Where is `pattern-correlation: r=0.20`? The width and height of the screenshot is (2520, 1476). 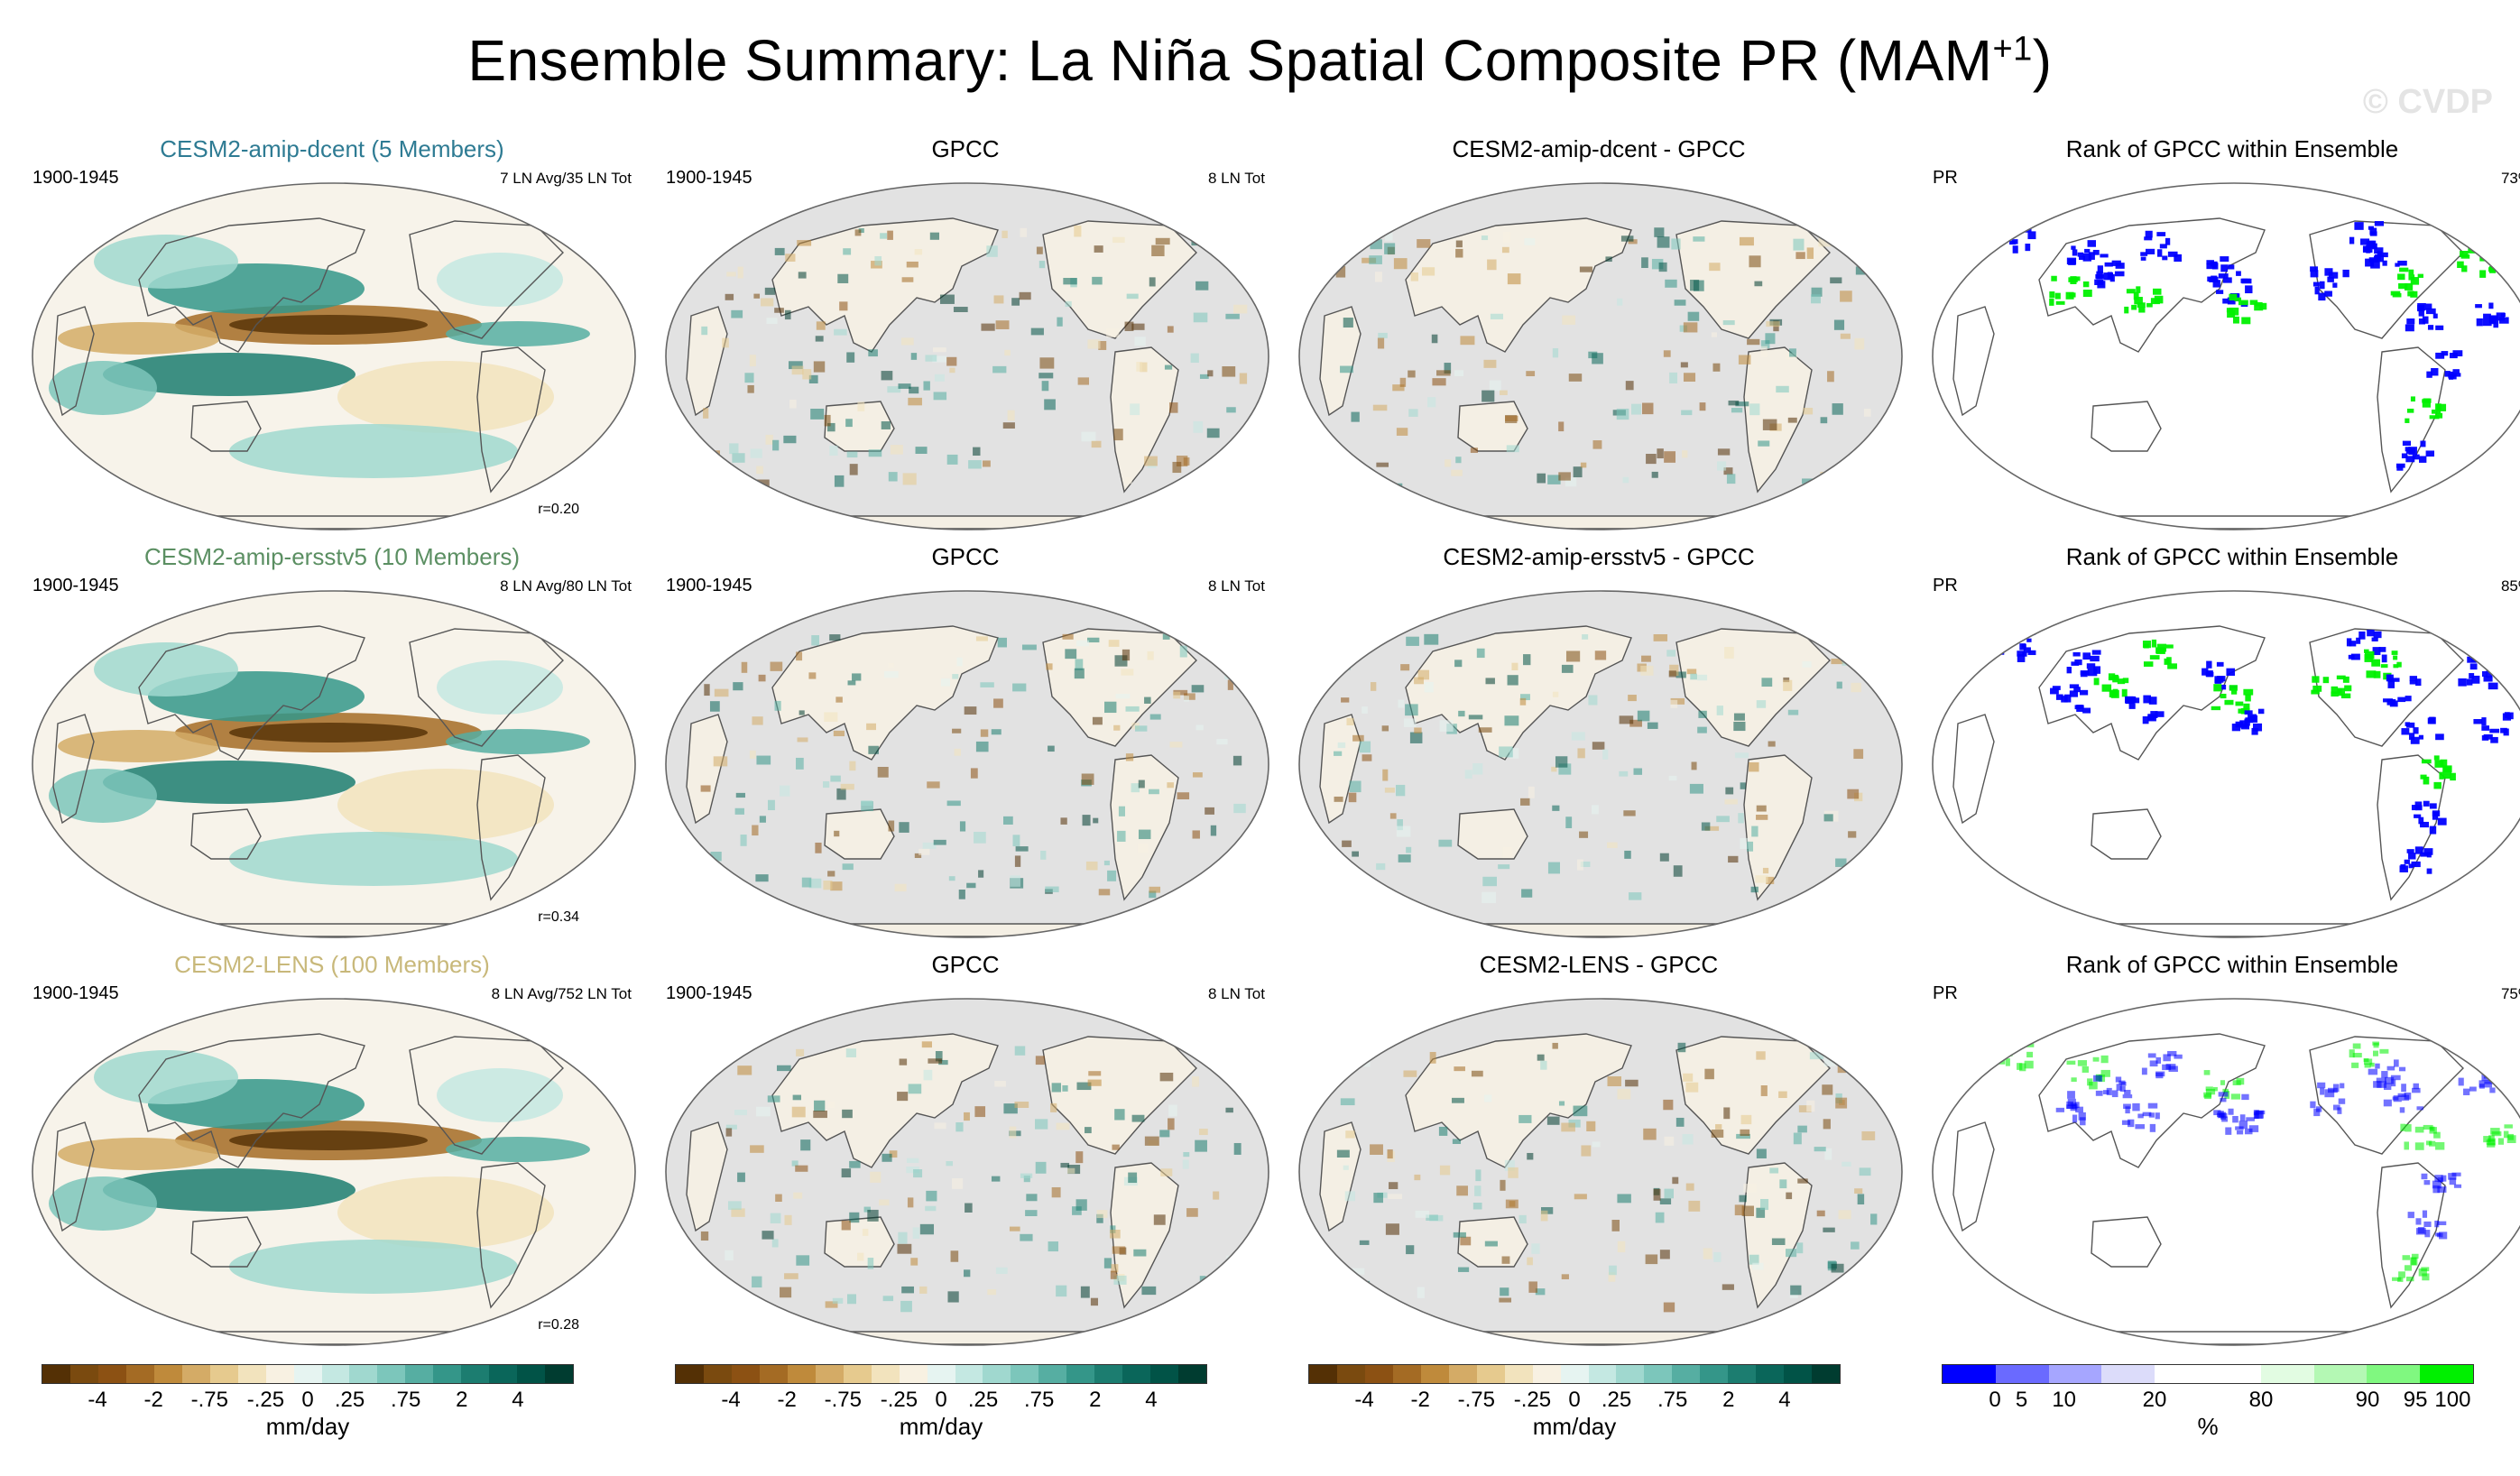
pattern-correlation: r=0.20 is located at coordinates (558, 509).